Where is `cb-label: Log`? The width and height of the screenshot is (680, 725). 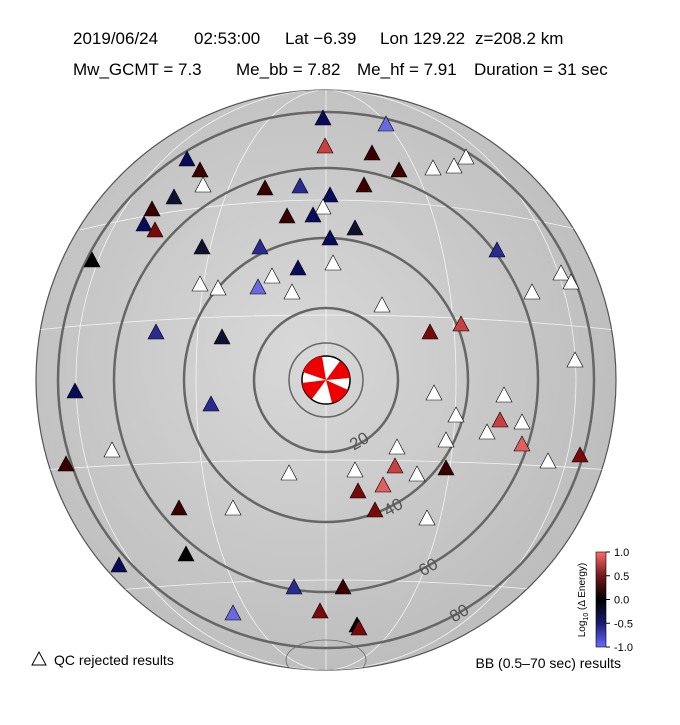 cb-label: Log is located at coordinates (582, 629).